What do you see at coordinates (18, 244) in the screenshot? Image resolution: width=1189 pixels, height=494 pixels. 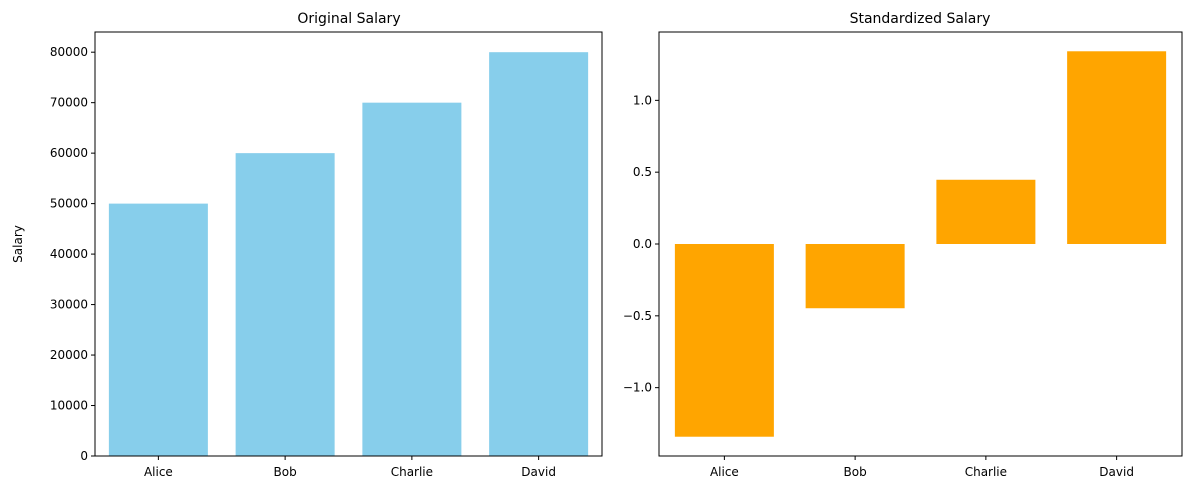 I see `y-axis-label: Salary` at bounding box center [18, 244].